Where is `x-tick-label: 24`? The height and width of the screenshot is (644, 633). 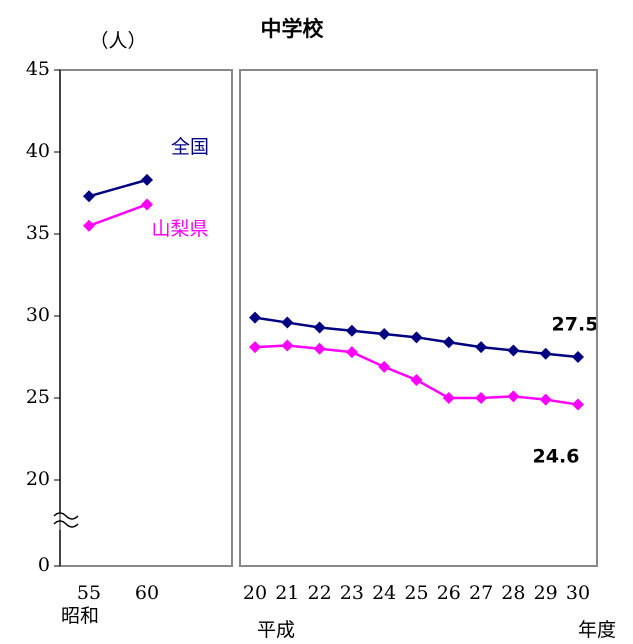 x-tick-label: 24 is located at coordinates (384, 593).